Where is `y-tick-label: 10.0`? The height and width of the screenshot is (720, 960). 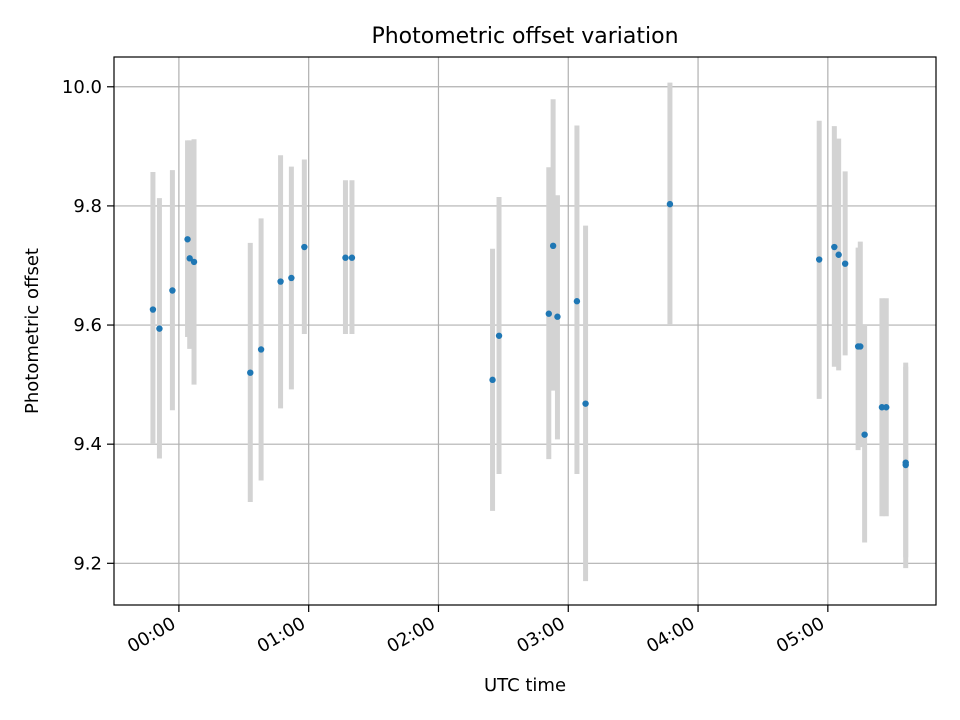 y-tick-label: 10.0 is located at coordinates (82, 87).